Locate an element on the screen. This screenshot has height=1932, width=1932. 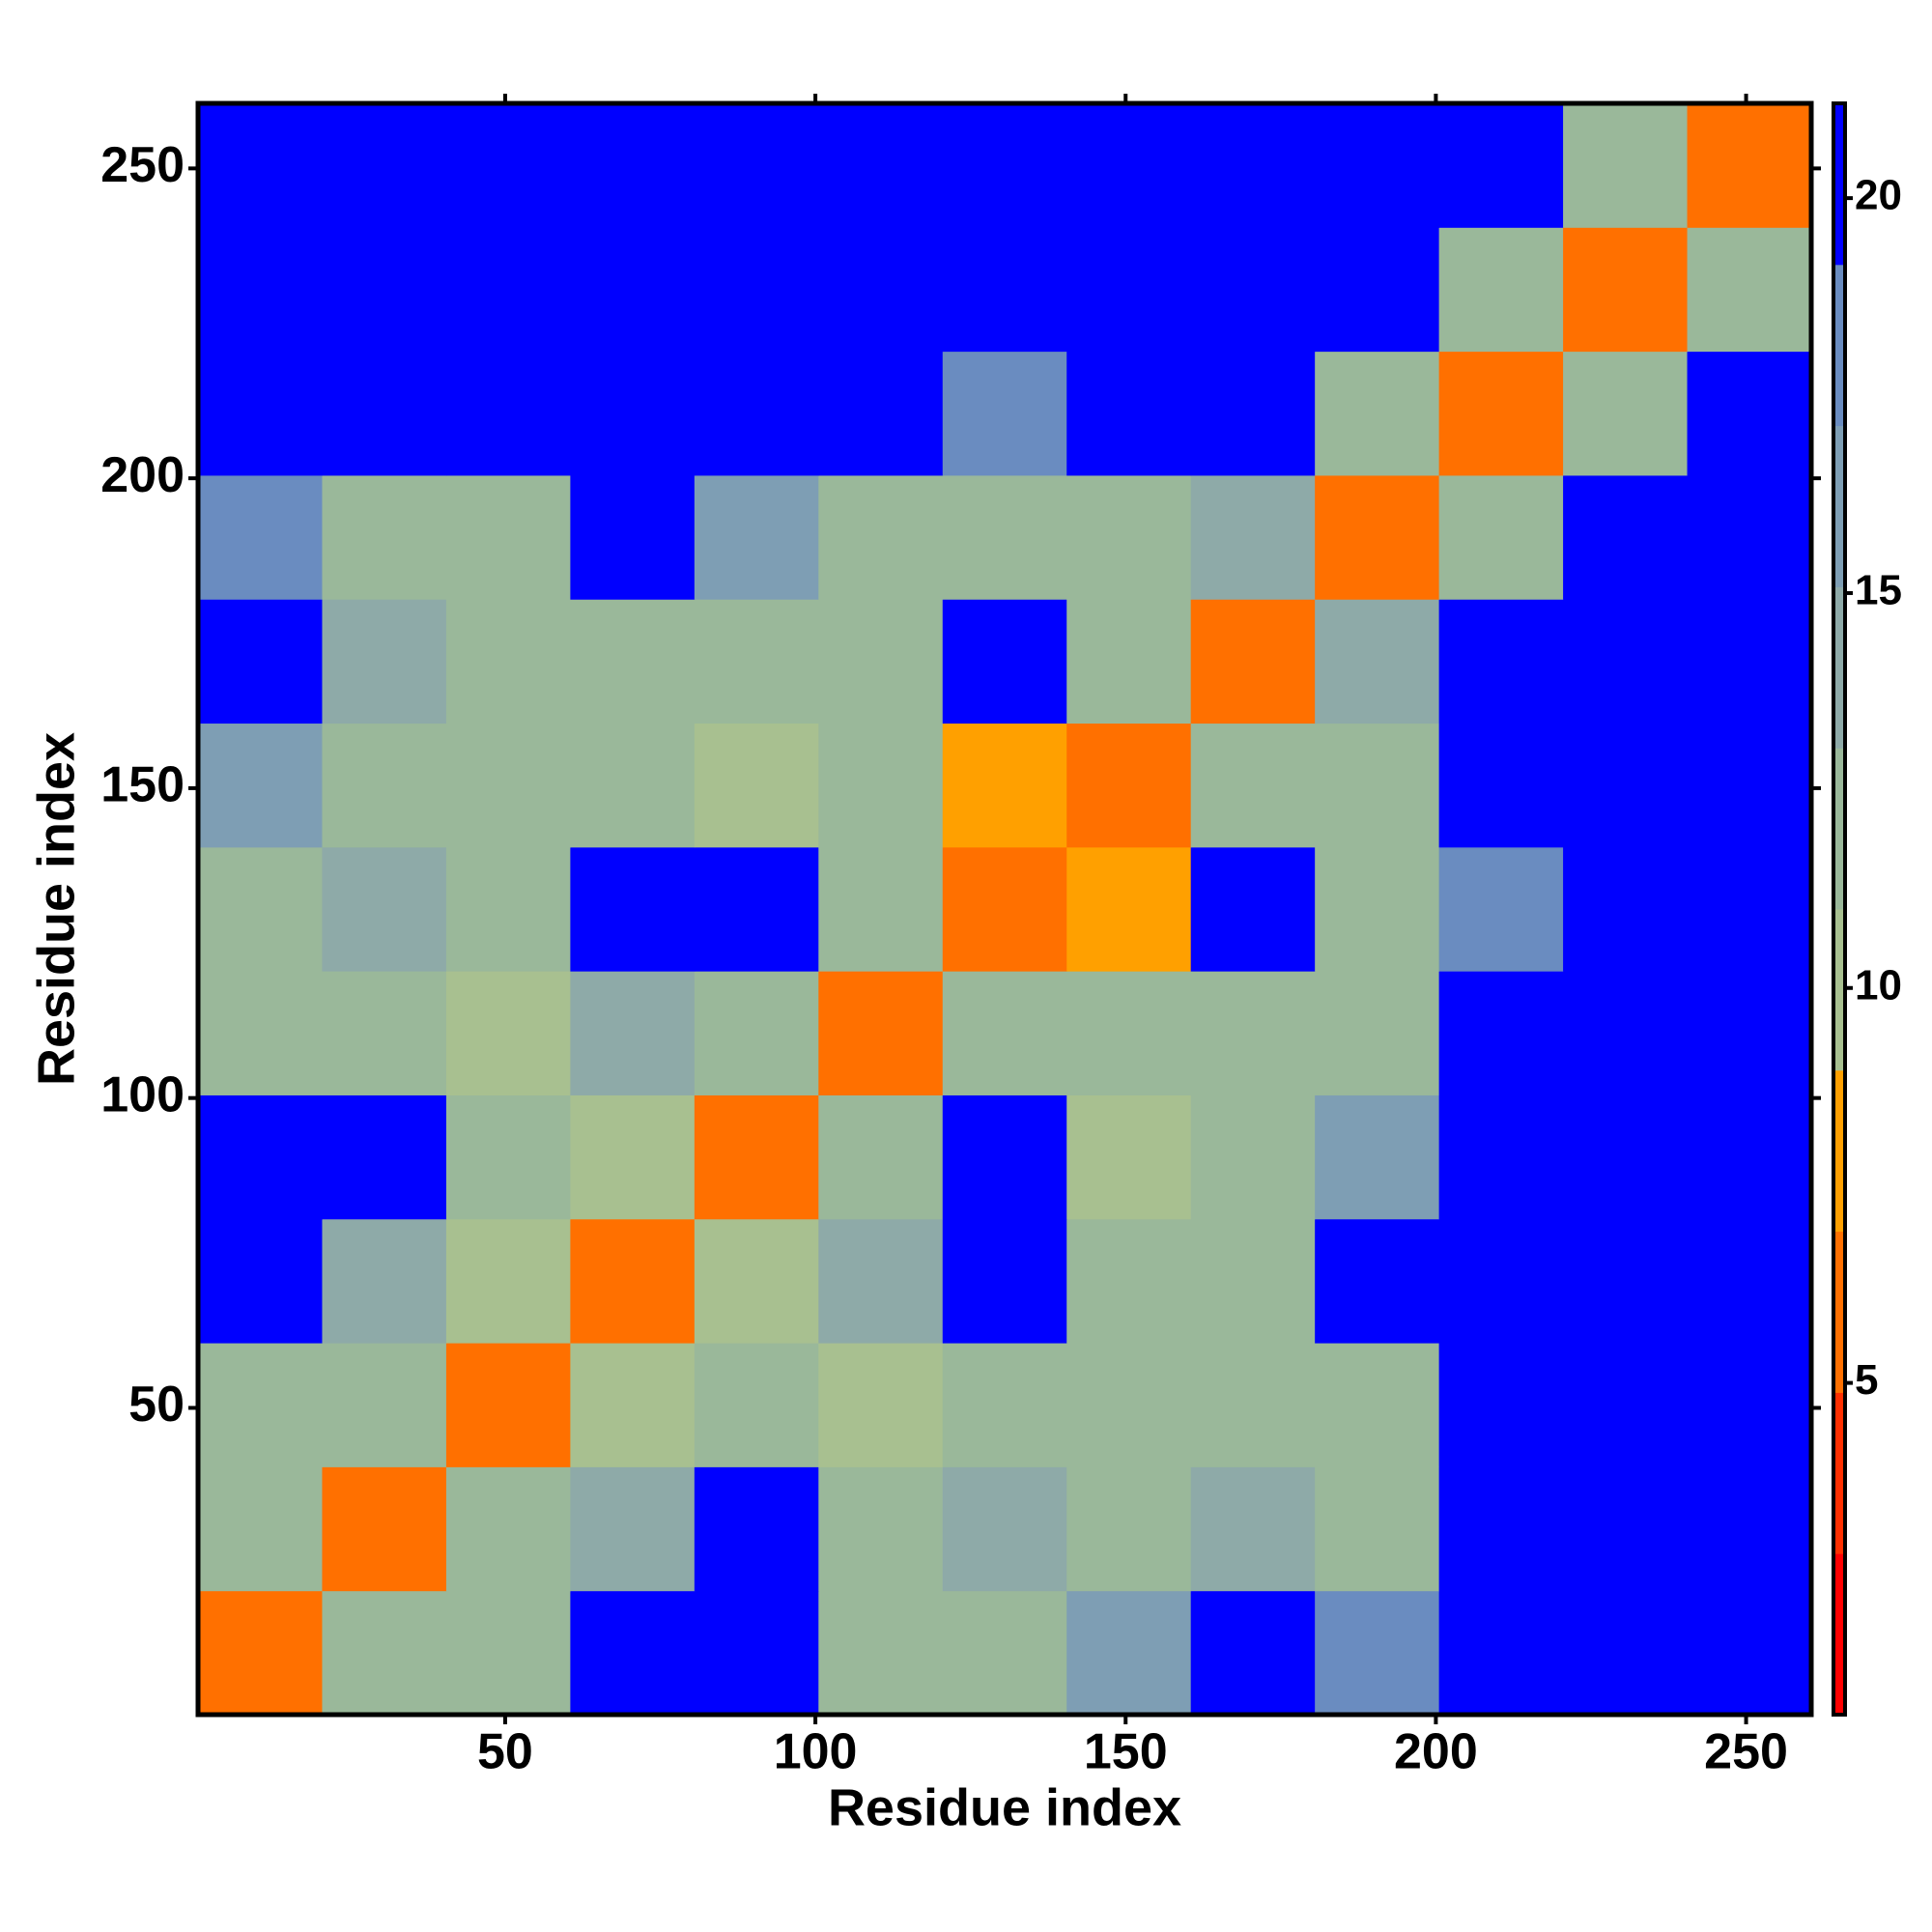
y-tick-label: 150 is located at coordinates (142, 785).